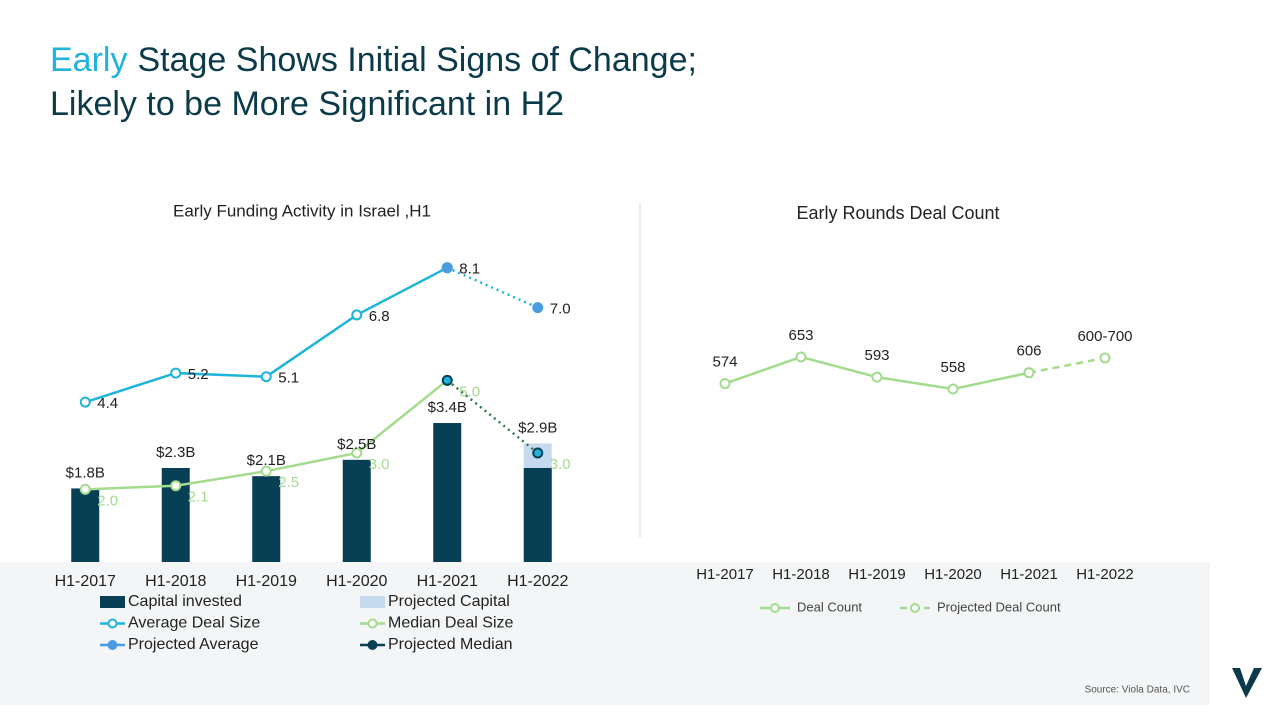 The height and width of the screenshot is (720, 1280). I want to click on data-label: 2.5, so click(288, 482).